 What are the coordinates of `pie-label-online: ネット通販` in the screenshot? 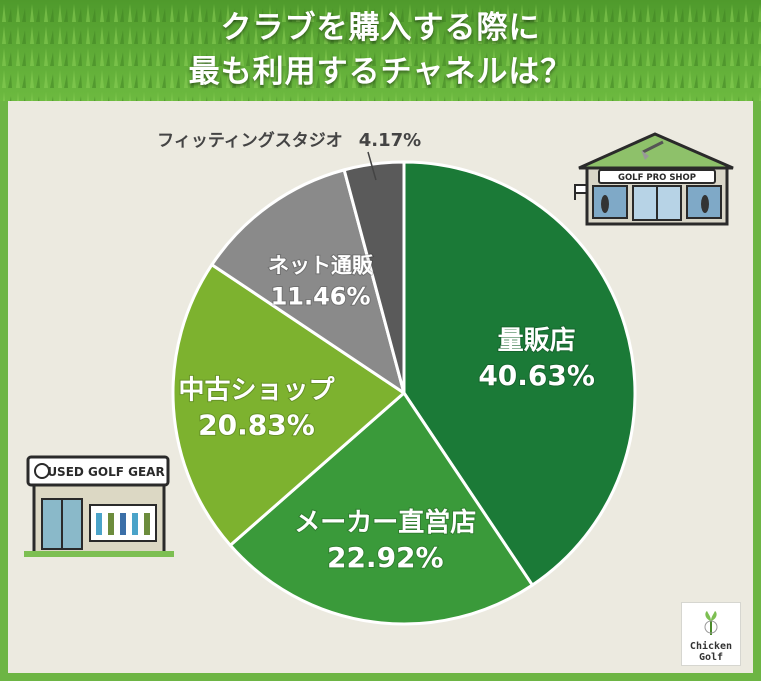 It's located at (321, 266).